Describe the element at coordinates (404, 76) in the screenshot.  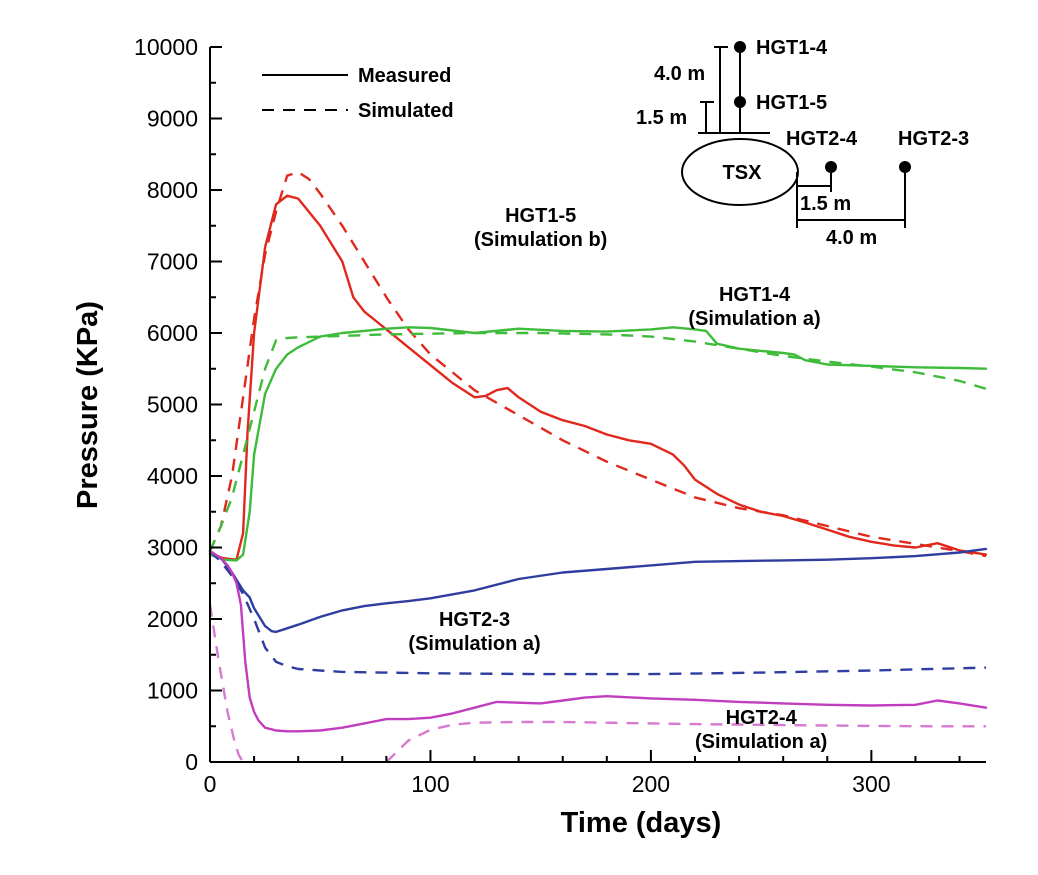
I see `legend-label-measured: Measured` at that location.